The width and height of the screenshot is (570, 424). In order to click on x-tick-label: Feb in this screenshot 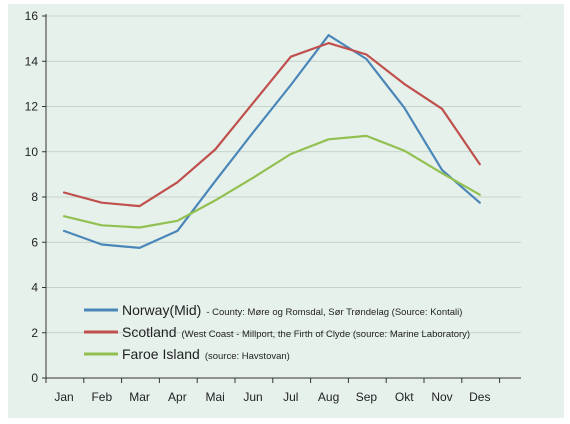, I will do `click(101, 397)`.